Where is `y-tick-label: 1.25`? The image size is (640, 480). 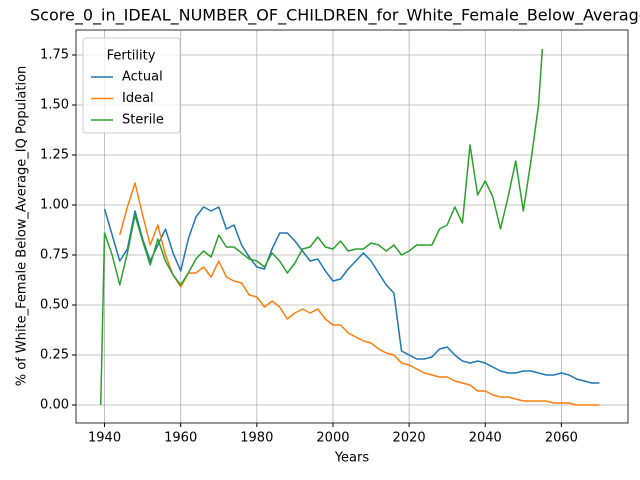 y-tick-label: 1.25 is located at coordinates (54, 155).